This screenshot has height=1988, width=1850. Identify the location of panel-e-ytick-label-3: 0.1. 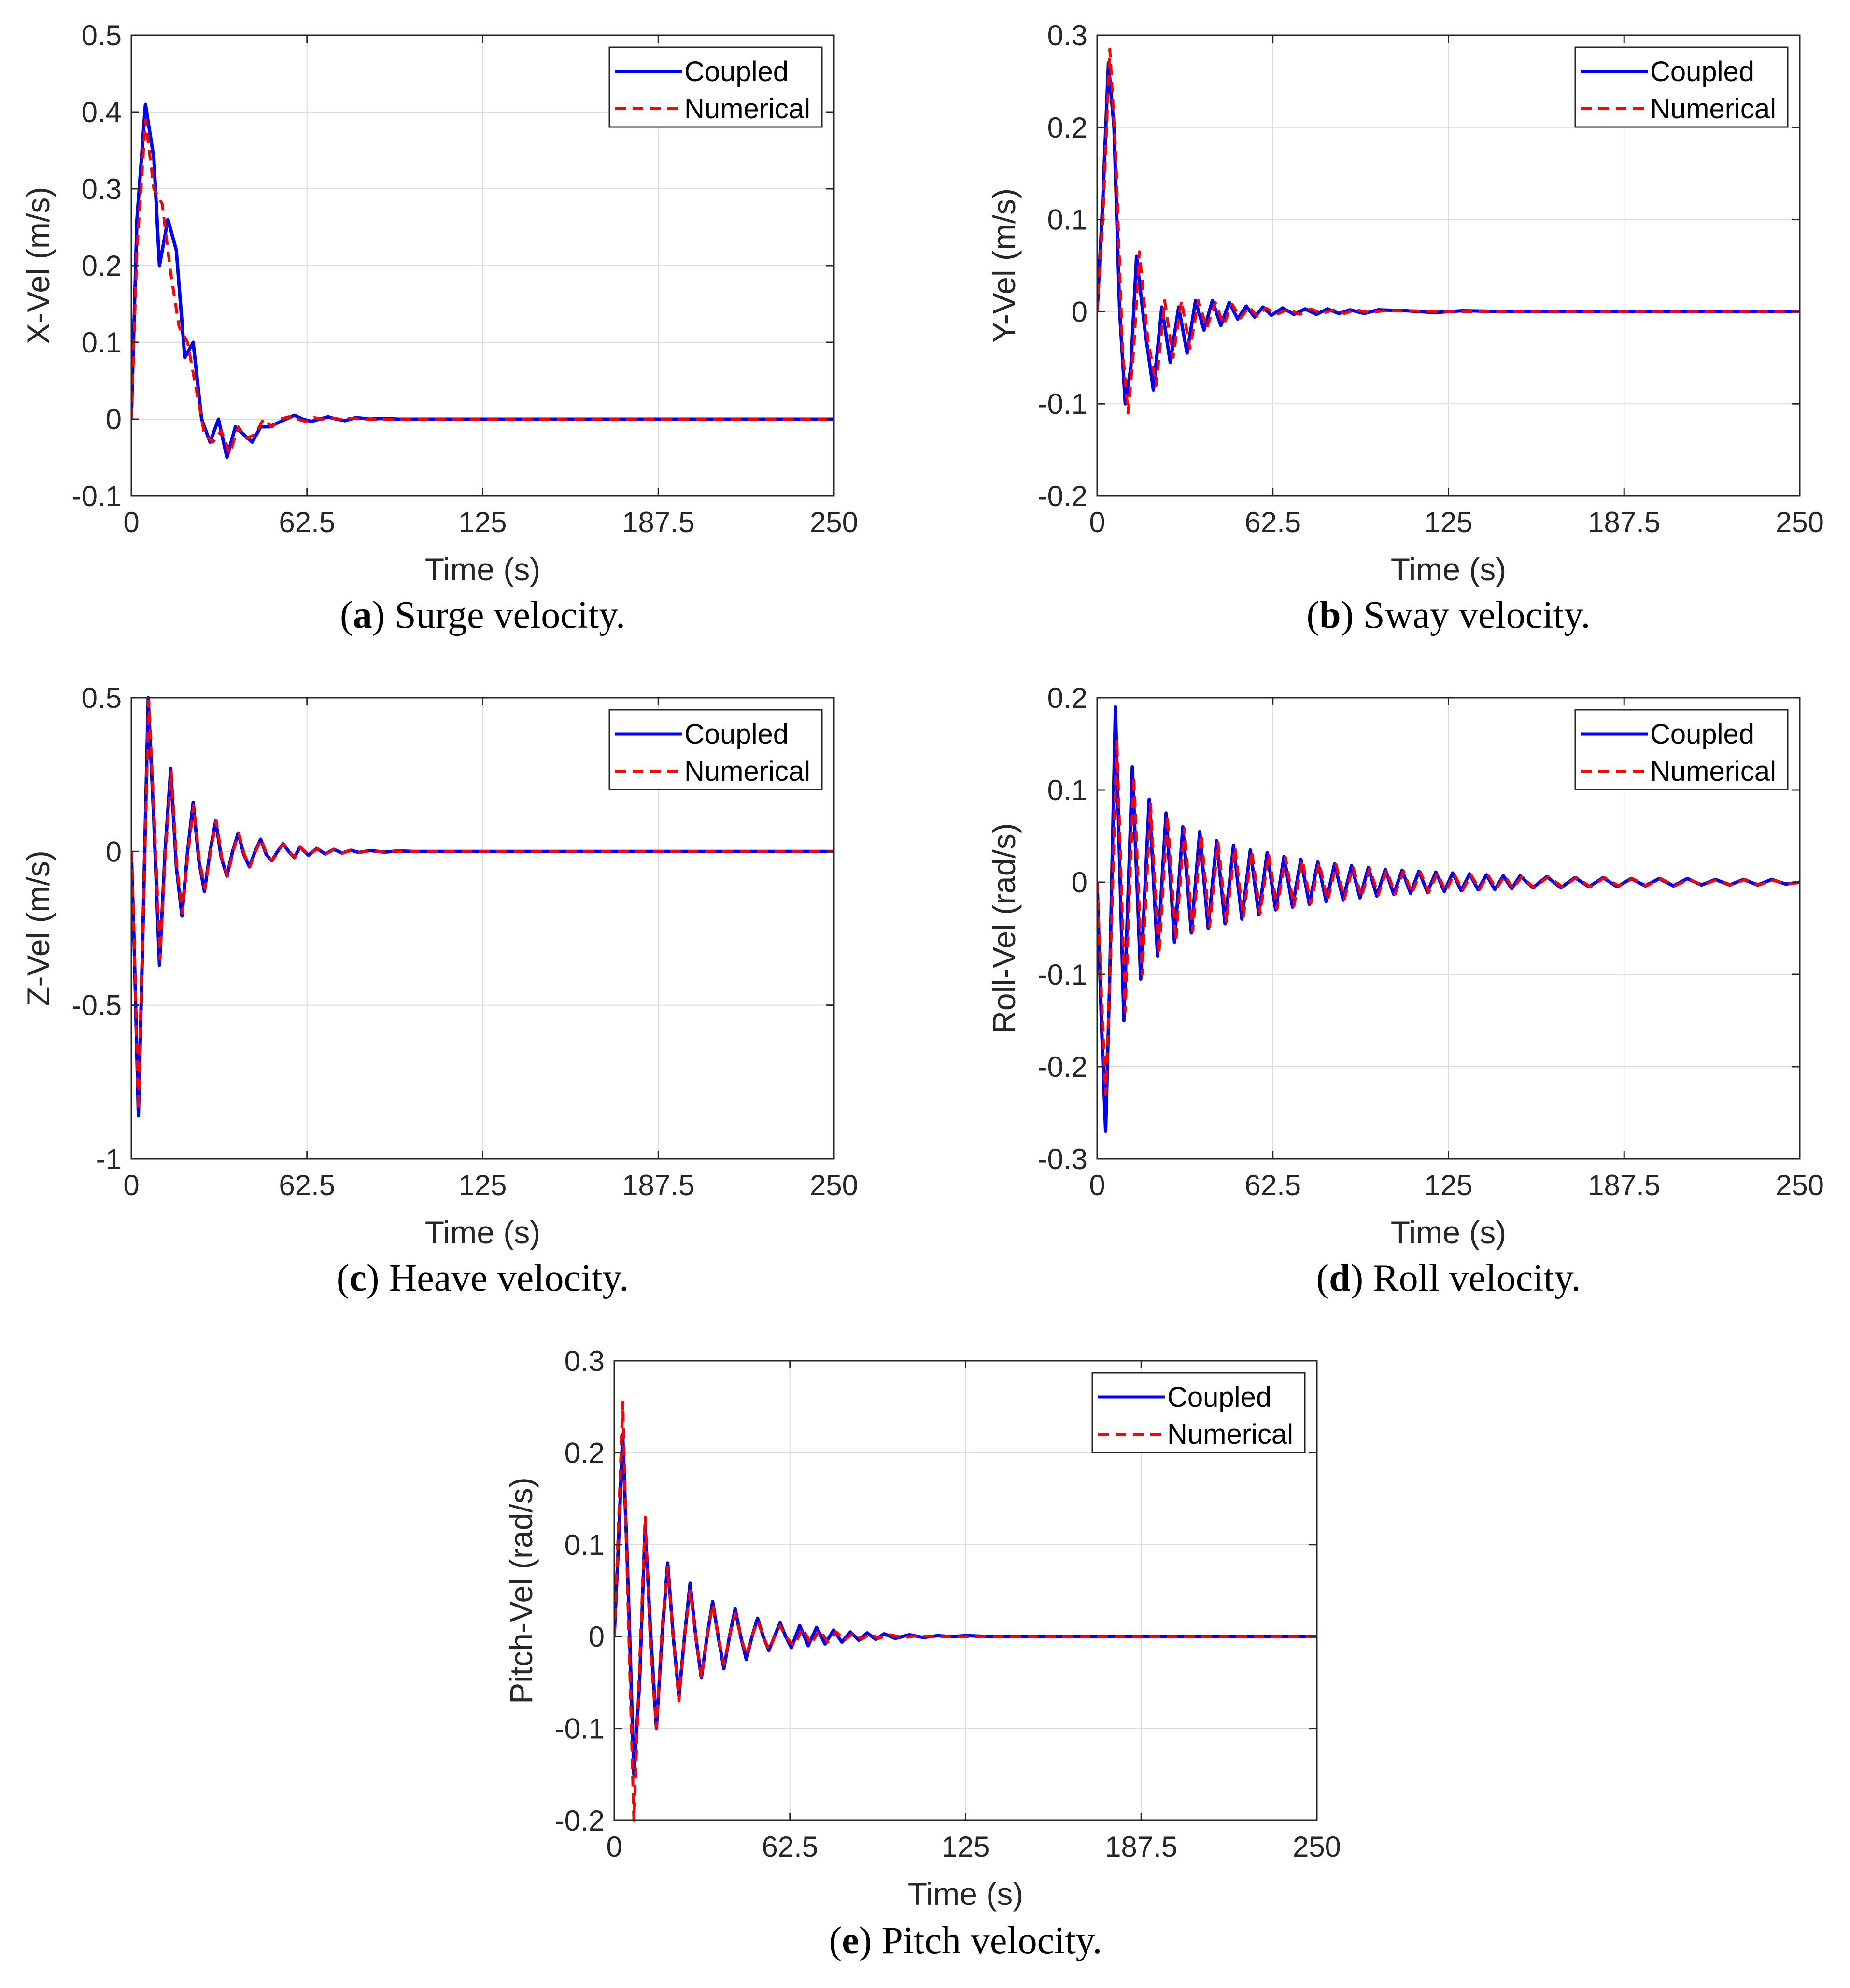
(585, 1545).